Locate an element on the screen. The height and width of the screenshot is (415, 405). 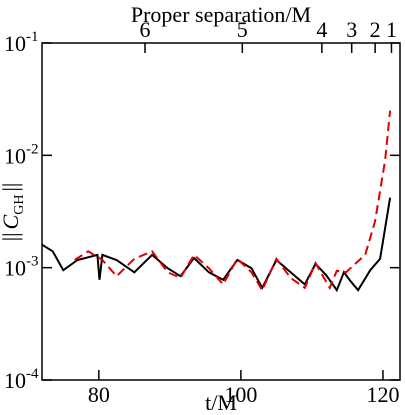
y-tick-exponent: -2 is located at coordinates (32, 149).